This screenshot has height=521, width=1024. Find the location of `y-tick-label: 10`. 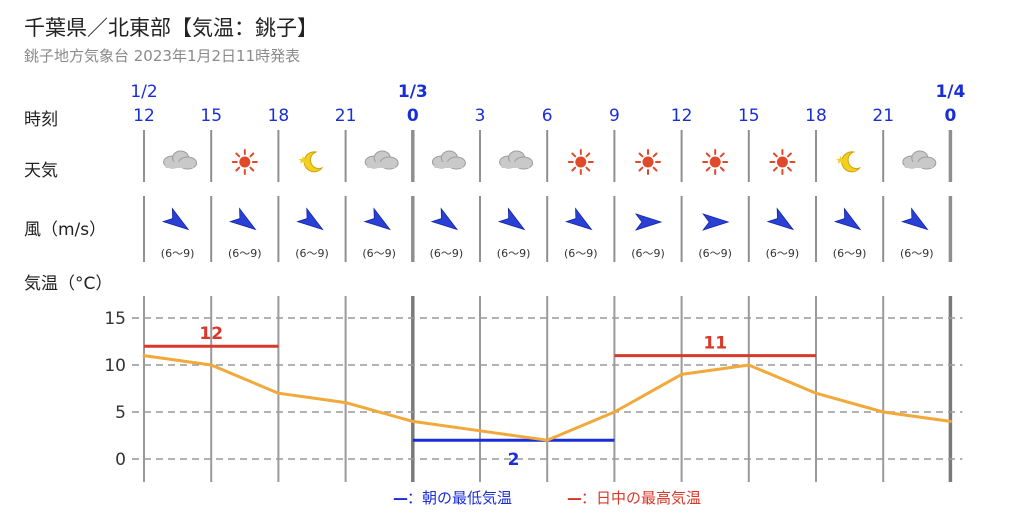

y-tick-label: 10 is located at coordinates (115, 366).